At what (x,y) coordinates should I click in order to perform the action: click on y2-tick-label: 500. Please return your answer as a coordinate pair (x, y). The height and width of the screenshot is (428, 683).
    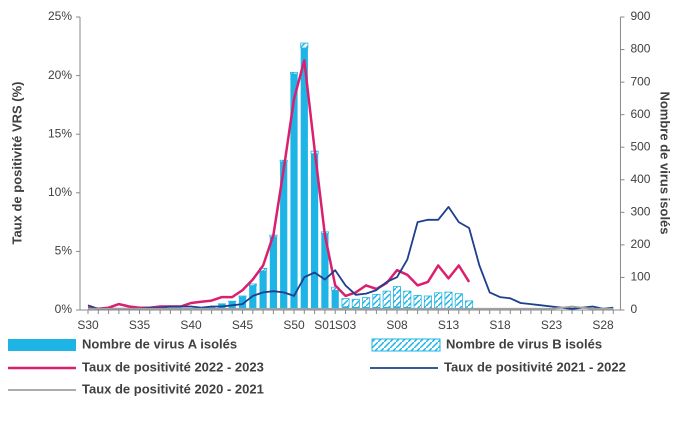
    Looking at the image, I should click on (640, 146).